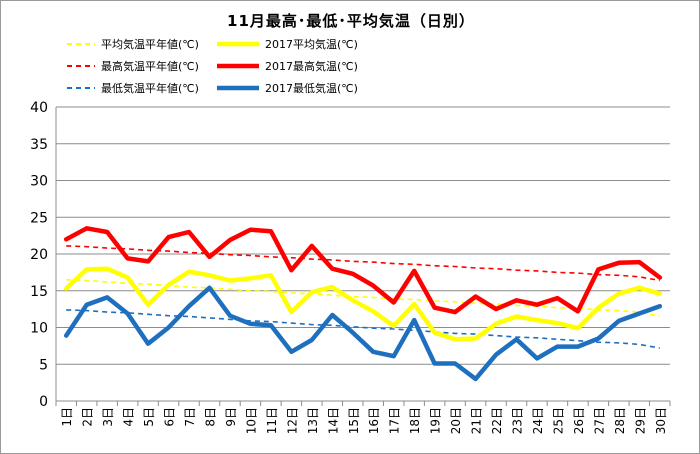  Describe the element at coordinates (170, 417) in the screenshot. I see `x-tick-label-6: 6日` at that location.